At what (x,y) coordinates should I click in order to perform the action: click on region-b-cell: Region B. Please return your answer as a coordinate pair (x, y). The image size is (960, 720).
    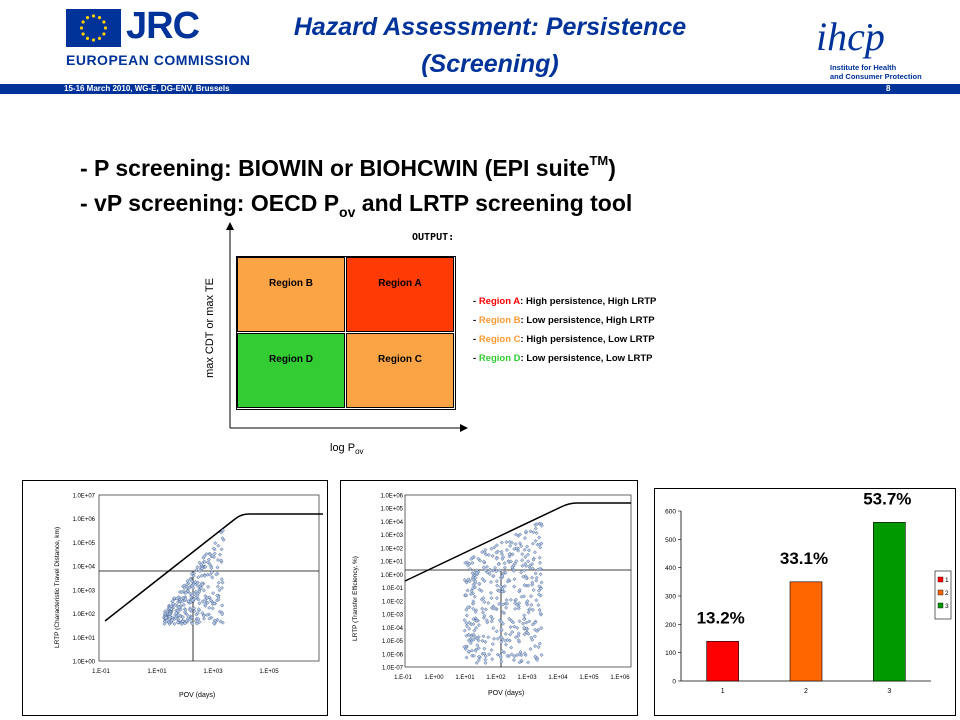
    Looking at the image, I should click on (291, 294).